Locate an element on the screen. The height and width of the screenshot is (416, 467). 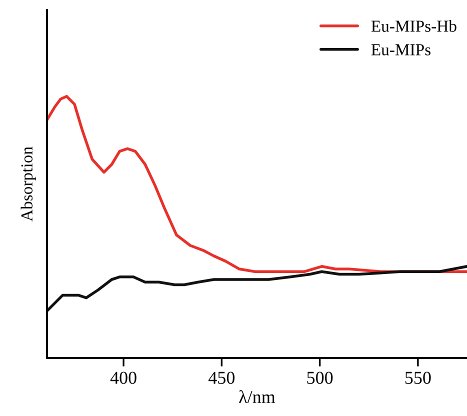
x-axis-title: λ/nm is located at coordinates (257, 397).